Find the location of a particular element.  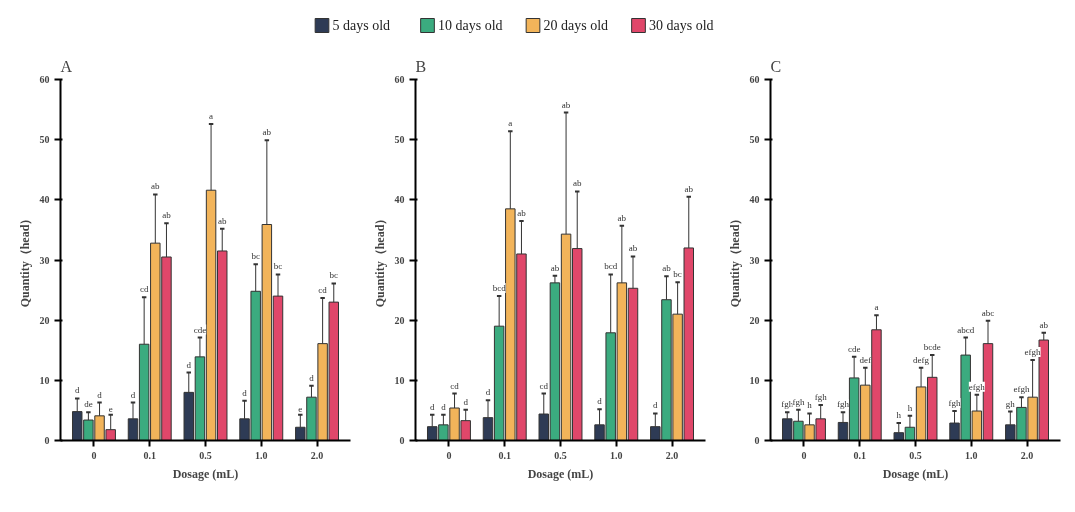

annotation: gh is located at coordinates (1010, 403).